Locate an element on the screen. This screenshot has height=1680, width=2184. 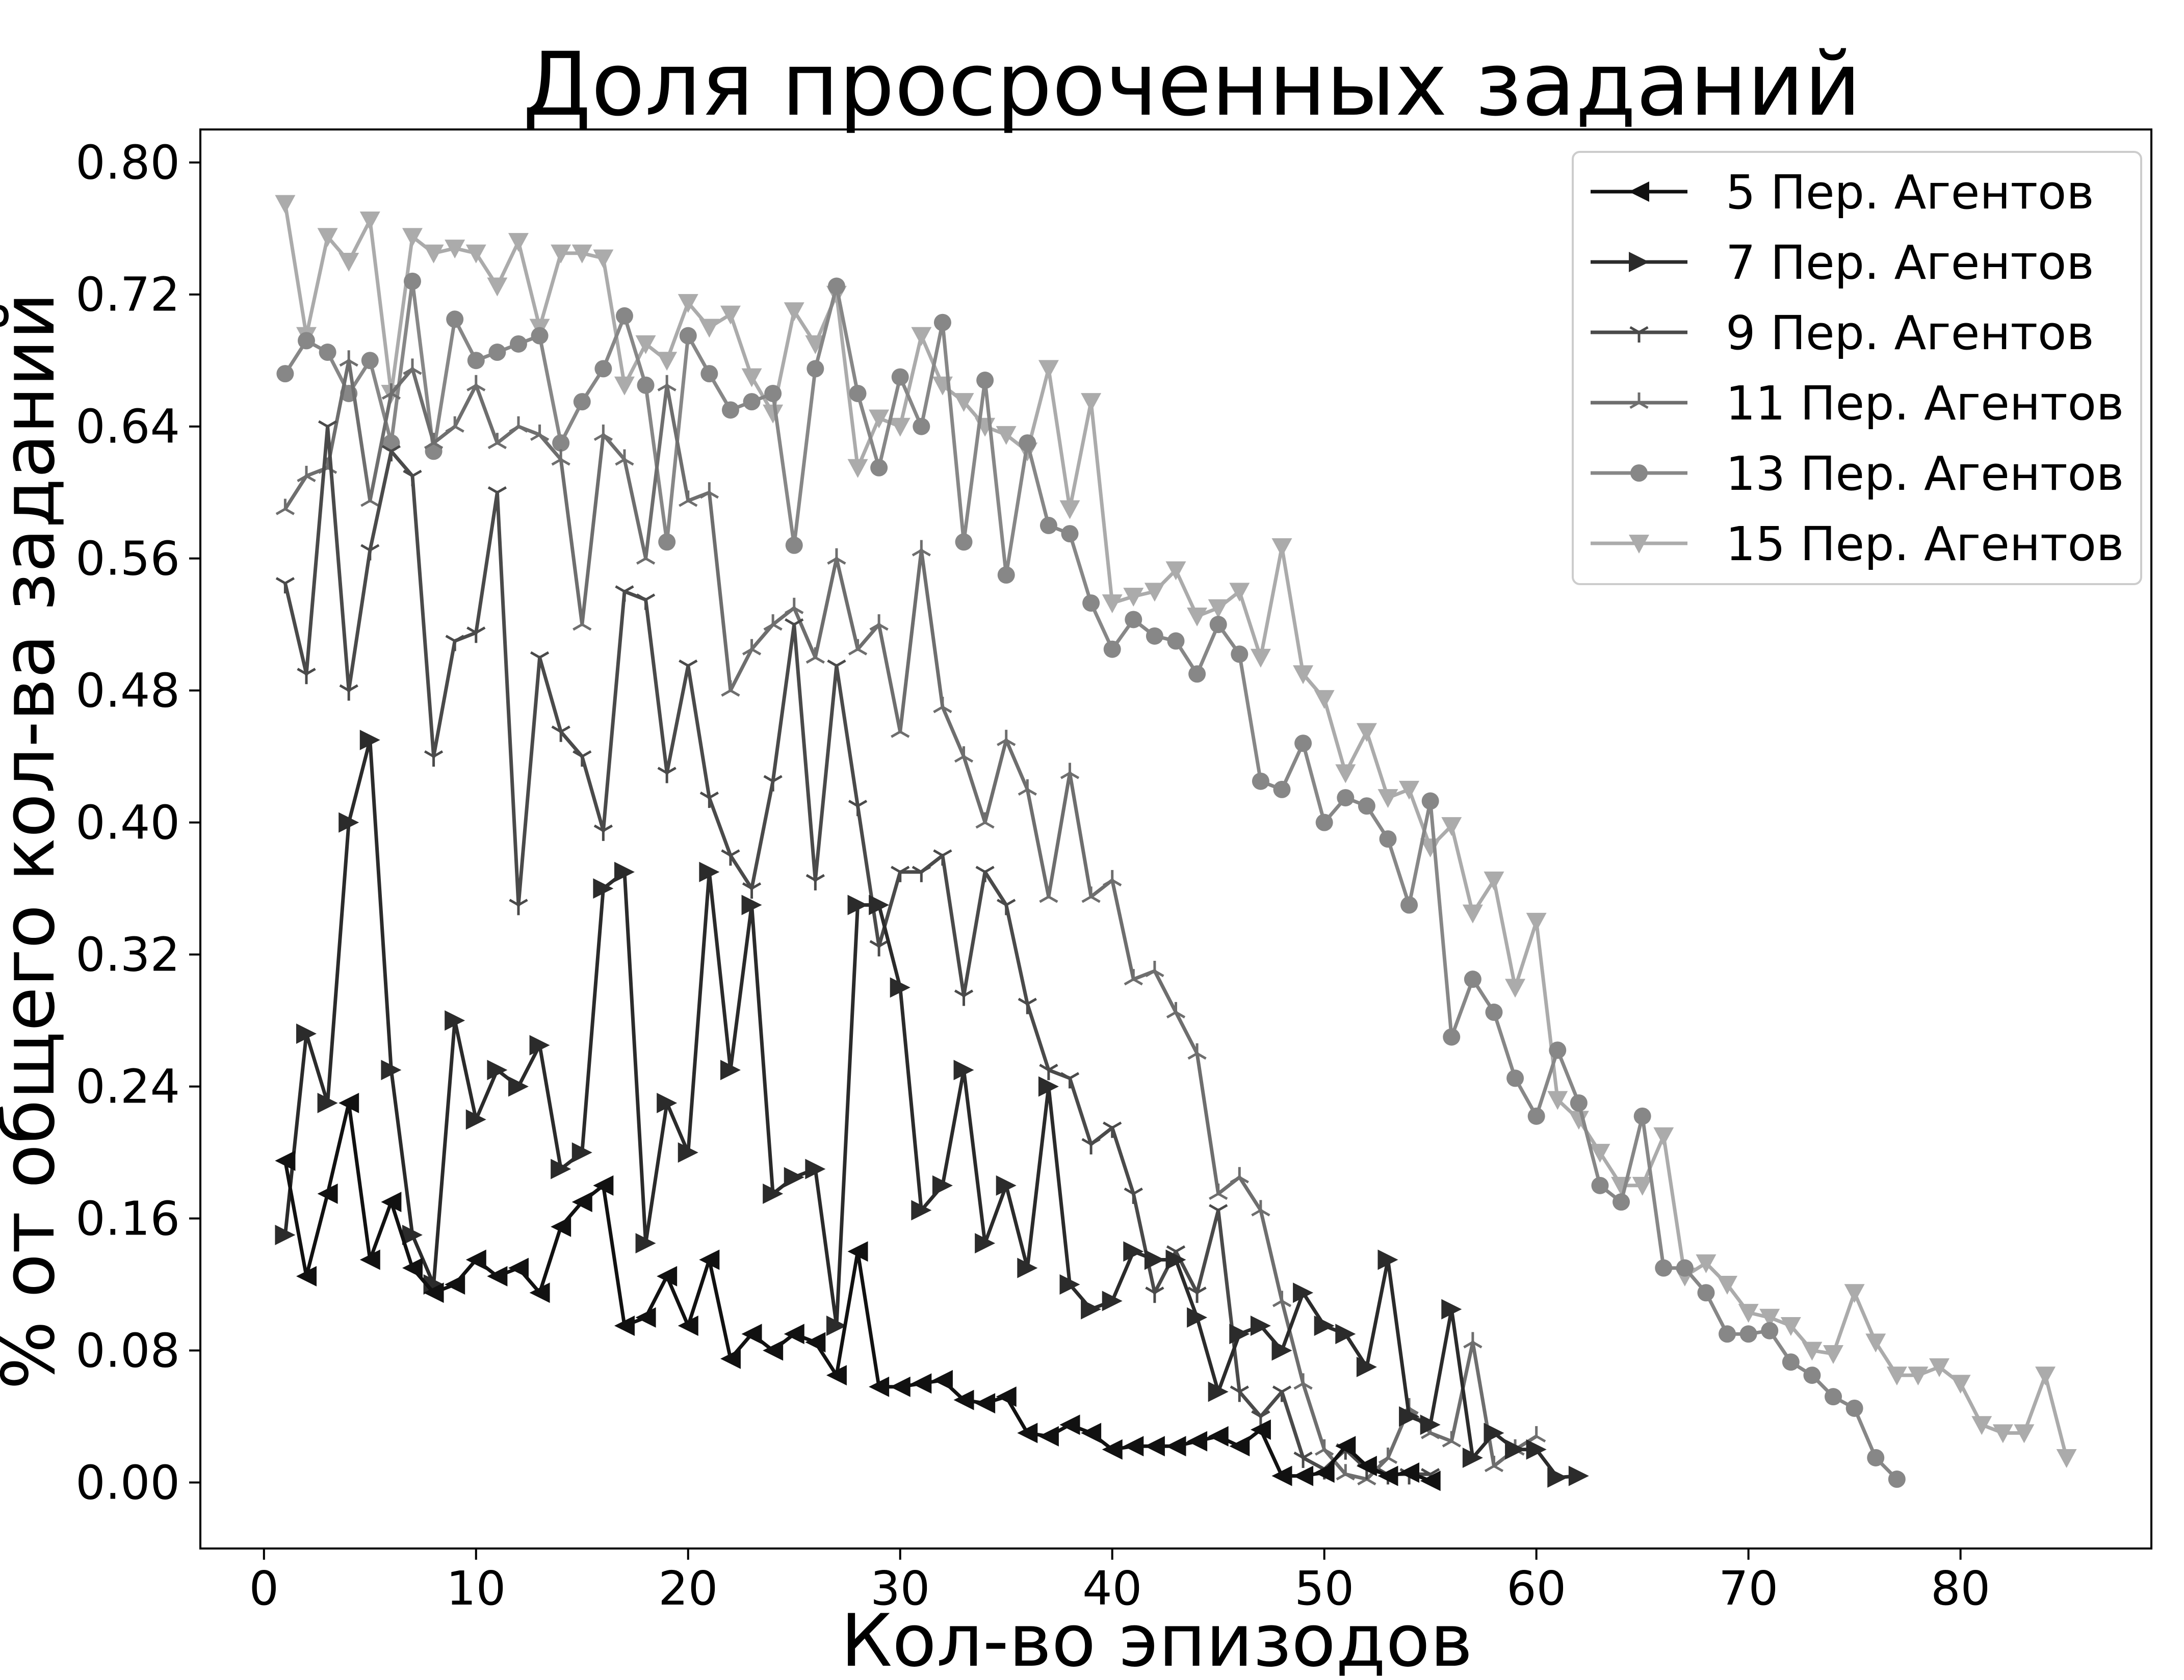
y-tick-label: 0.24 is located at coordinates (127, 1087).